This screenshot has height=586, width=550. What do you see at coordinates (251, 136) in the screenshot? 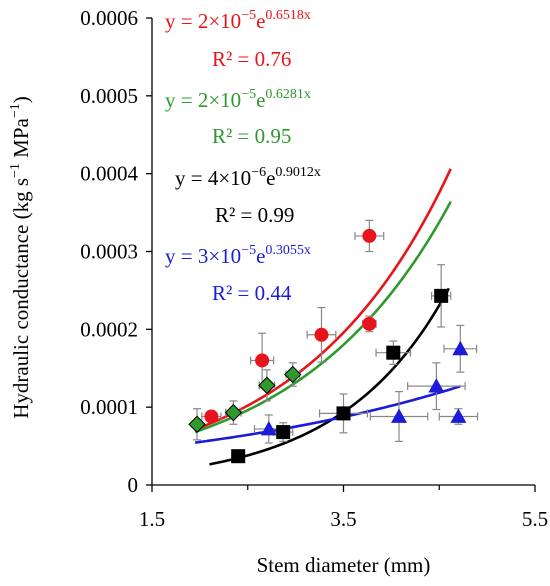
I see `fit-r-squared: R² = 0.95` at bounding box center [251, 136].